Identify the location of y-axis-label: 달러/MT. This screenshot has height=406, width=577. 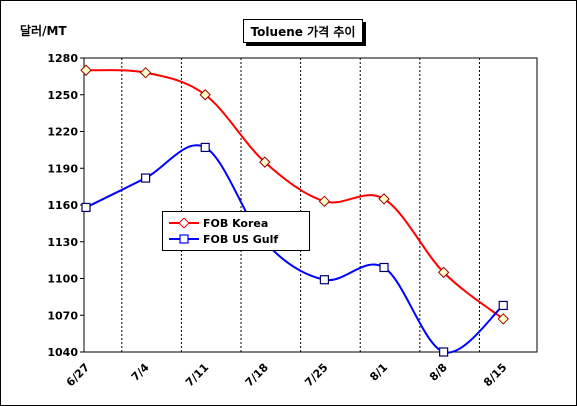
(43, 31).